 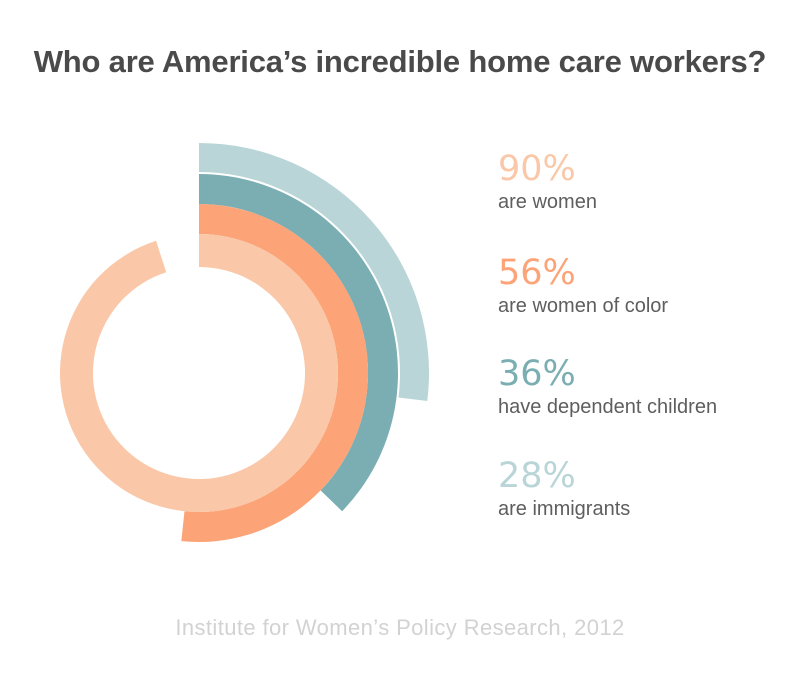 What do you see at coordinates (314, 272) in the screenshot?
I see `arc-are-immigrants` at bounding box center [314, 272].